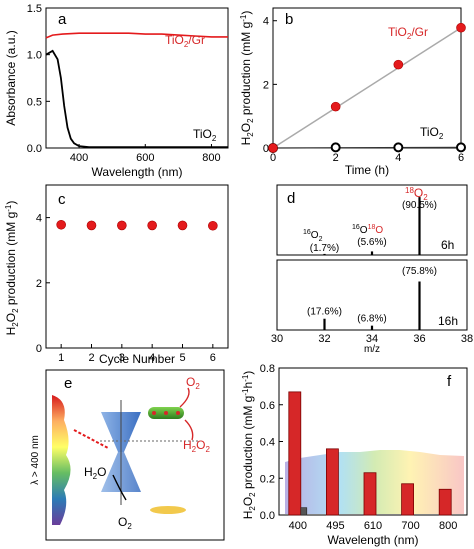 The image size is (474, 549). I want to click on panel-a-xtick-label: 800, so click(211, 158).